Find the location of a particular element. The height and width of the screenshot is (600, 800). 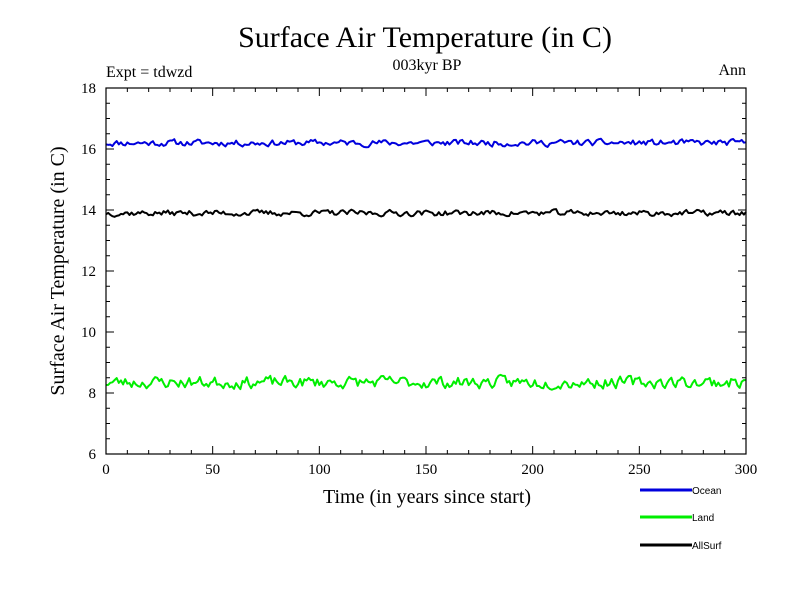

x-tick-label: 300 is located at coordinates (746, 470).